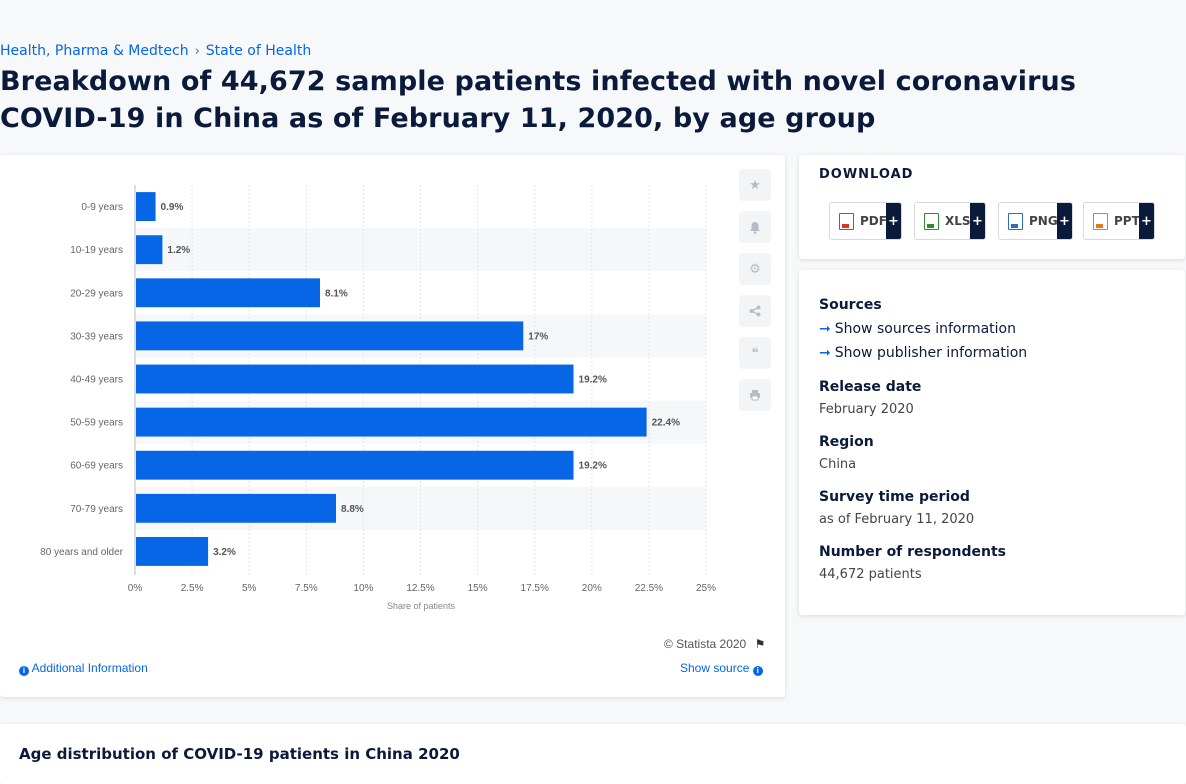 This screenshot has height=784, width=1186. What do you see at coordinates (873, 221) in the screenshot?
I see `download-pdf-label: PDF` at bounding box center [873, 221].